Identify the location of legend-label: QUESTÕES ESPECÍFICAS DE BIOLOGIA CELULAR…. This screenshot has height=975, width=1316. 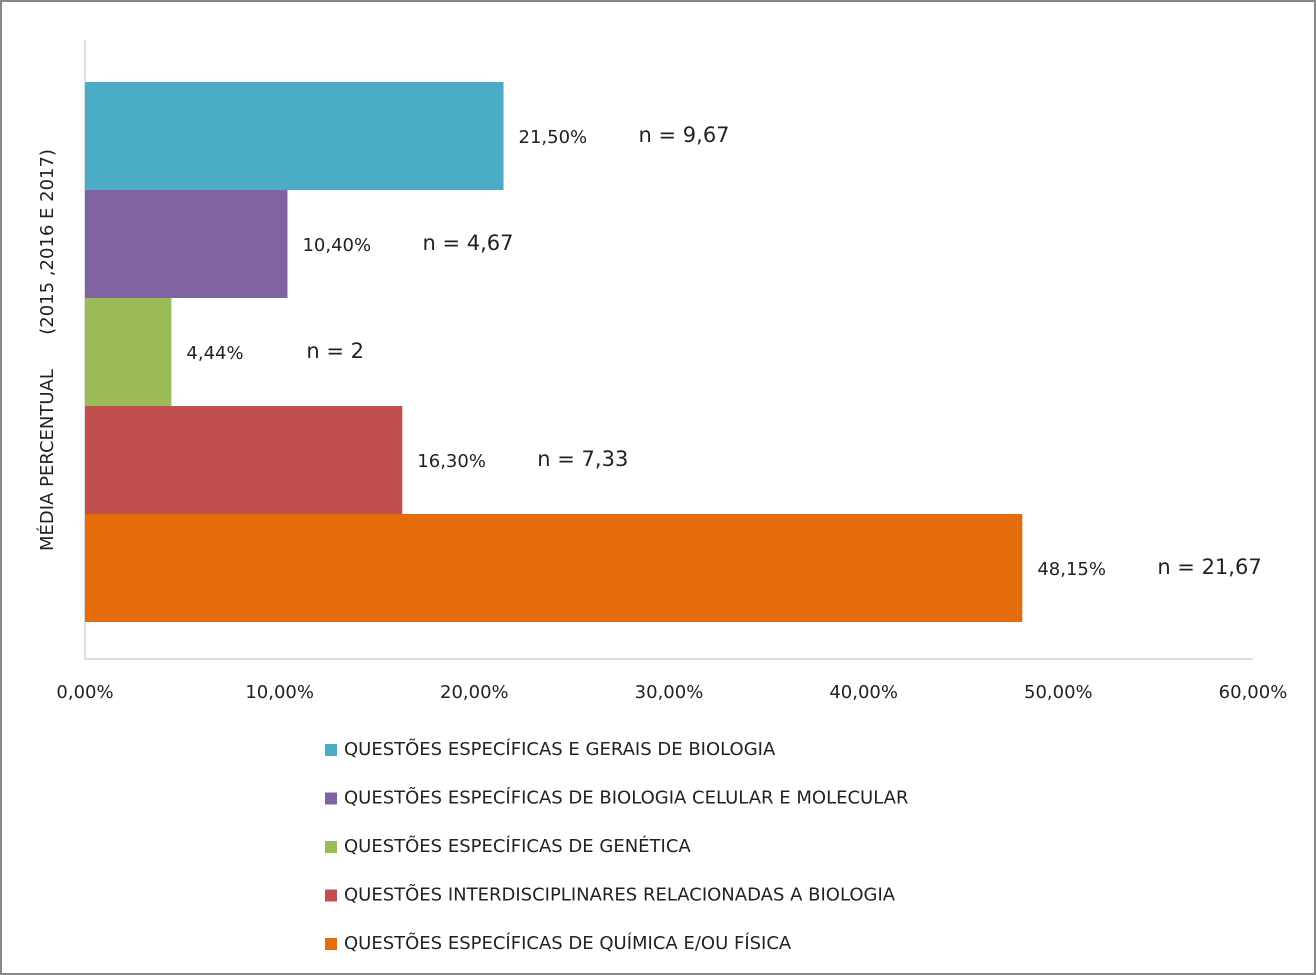
(626, 798).